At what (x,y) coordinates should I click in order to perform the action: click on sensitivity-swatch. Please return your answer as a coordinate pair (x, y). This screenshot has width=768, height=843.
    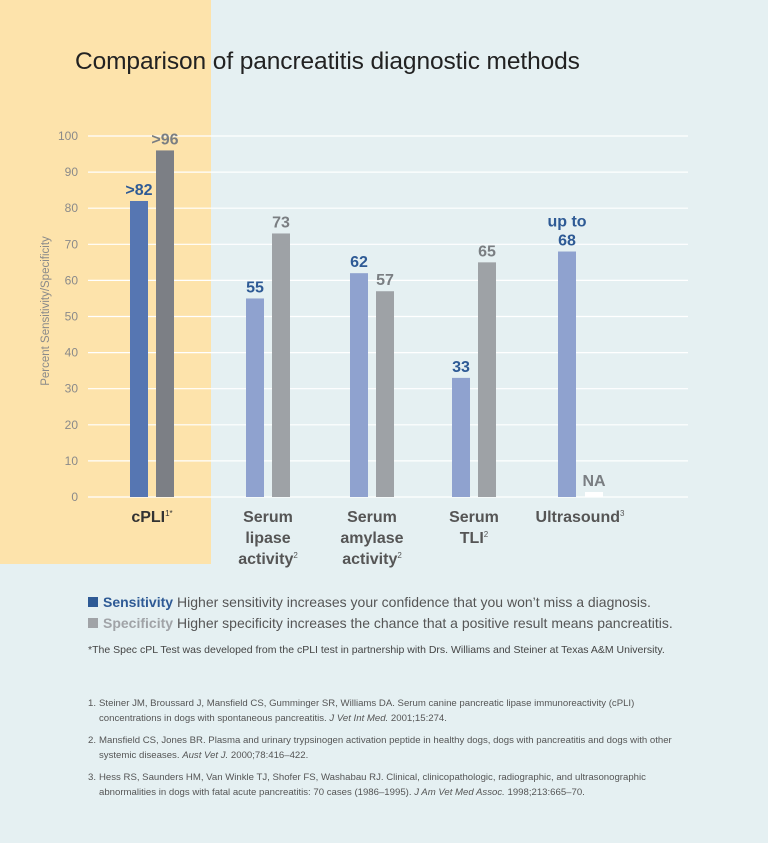
    Looking at the image, I should click on (93, 601).